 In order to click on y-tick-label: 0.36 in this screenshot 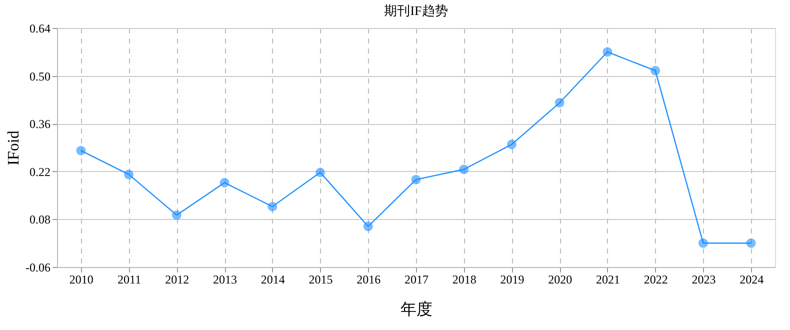, I will do `click(40, 124)`.